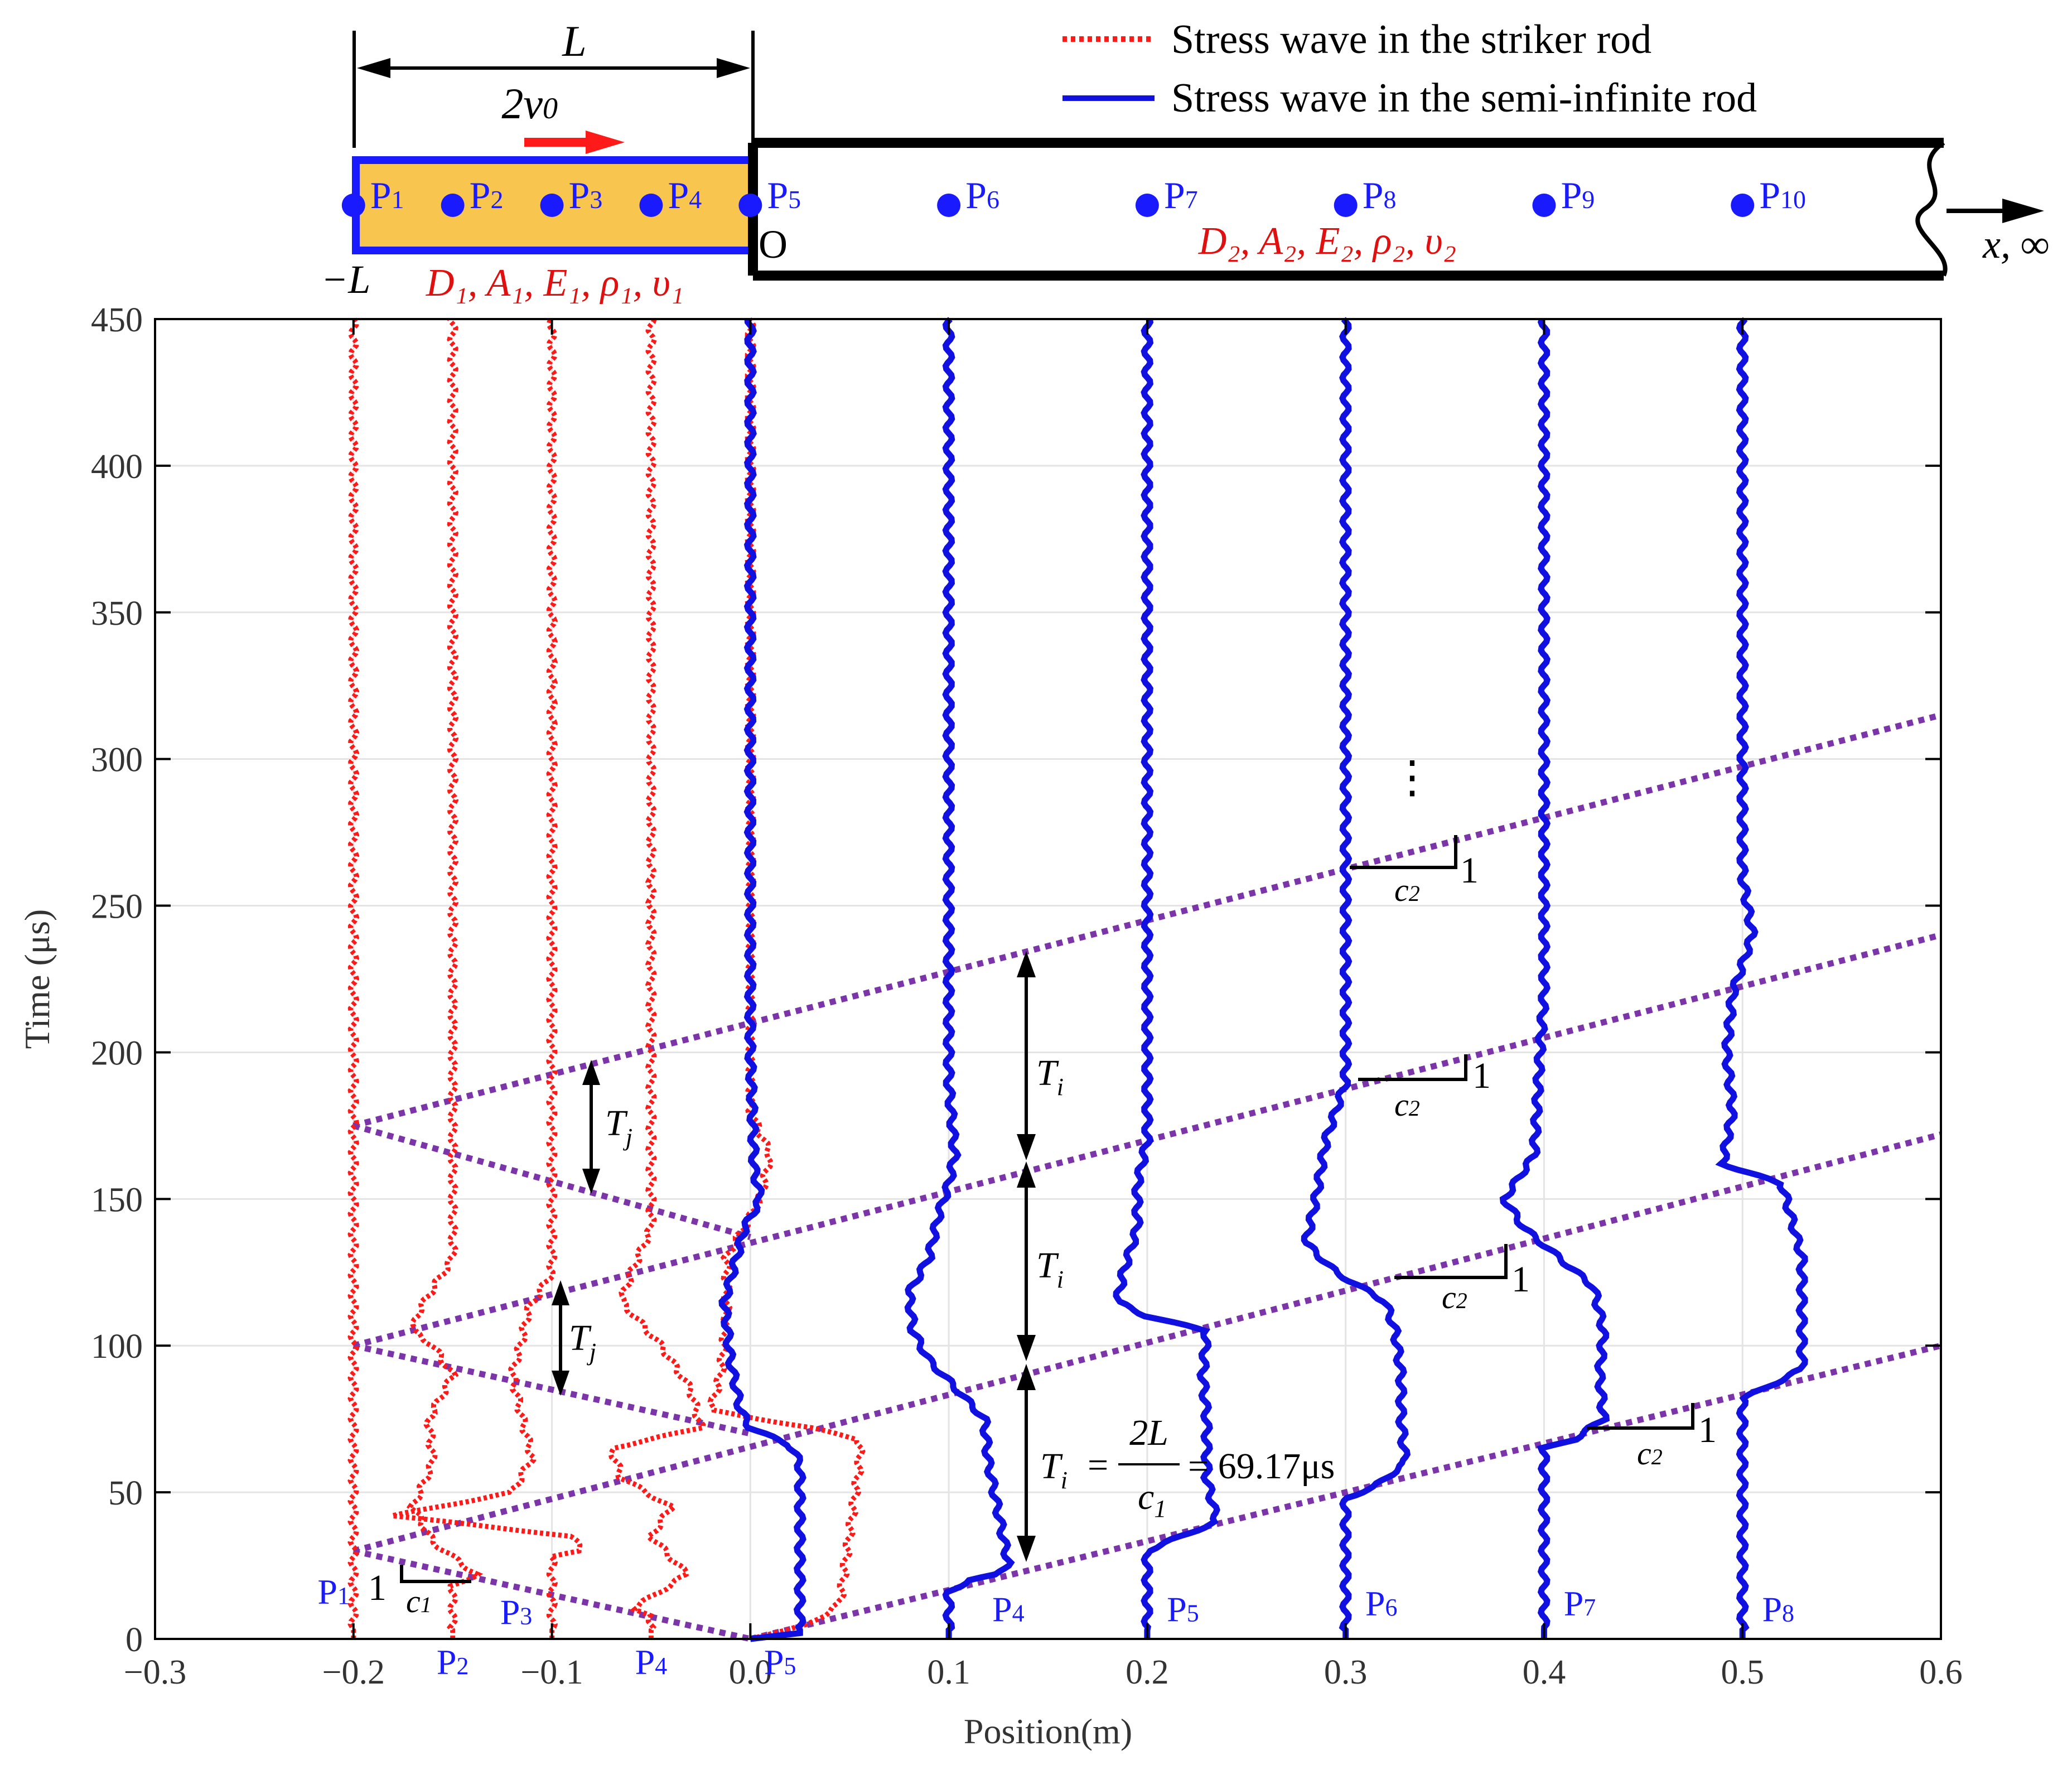  Describe the element at coordinates (117, 1053) in the screenshot. I see `y-tick-label-4: 200` at that location.